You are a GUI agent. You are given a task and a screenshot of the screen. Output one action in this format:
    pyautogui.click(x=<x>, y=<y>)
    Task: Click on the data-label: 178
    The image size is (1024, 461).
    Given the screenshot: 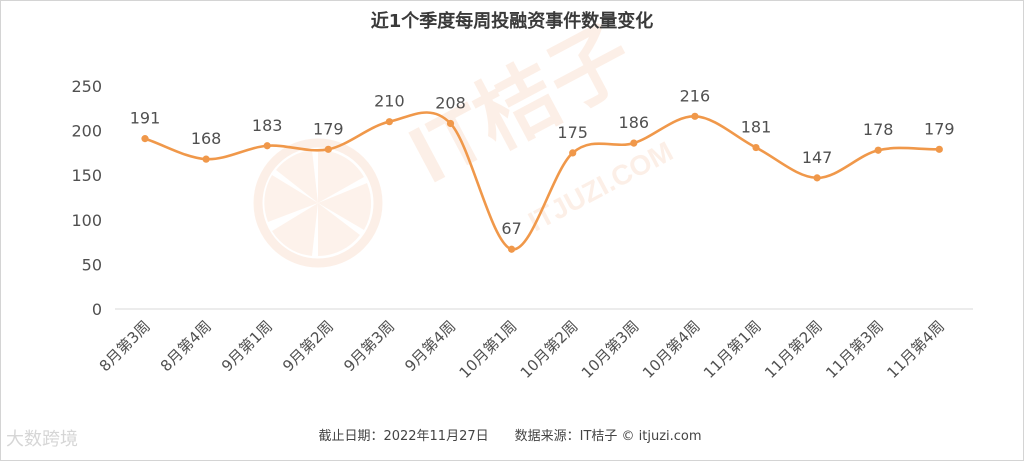 What is the action you would take?
    pyautogui.click(x=878, y=129)
    